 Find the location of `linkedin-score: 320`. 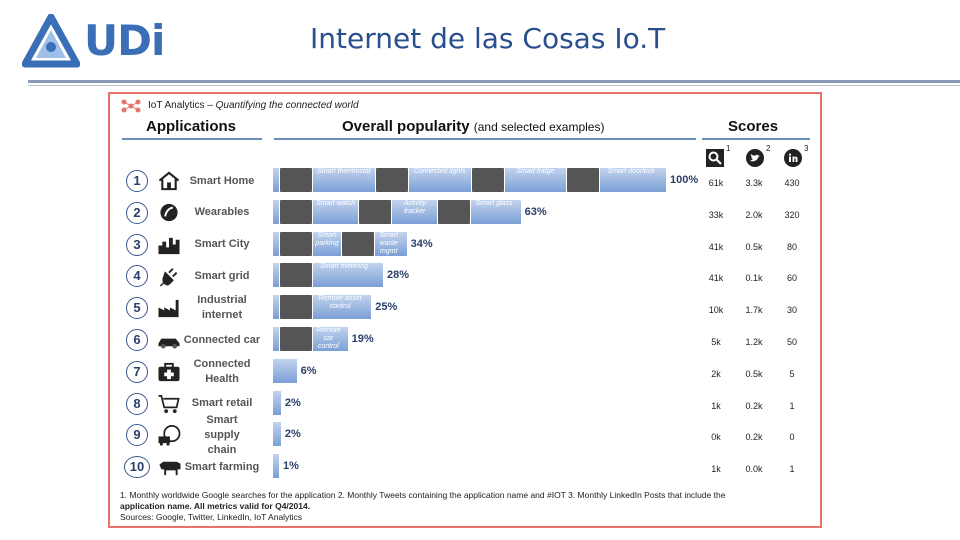

linkedin-score: 320 is located at coordinates (792, 214).